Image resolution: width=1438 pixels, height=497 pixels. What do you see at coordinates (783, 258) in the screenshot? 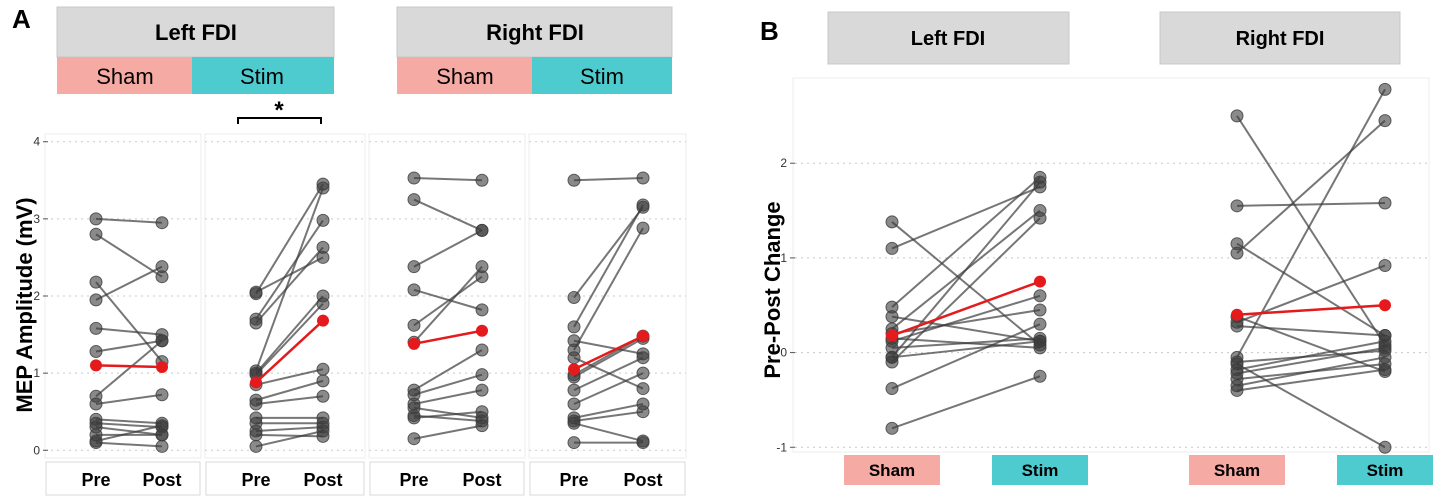
I see `panel-b-ytick-1: 1` at bounding box center [783, 258].